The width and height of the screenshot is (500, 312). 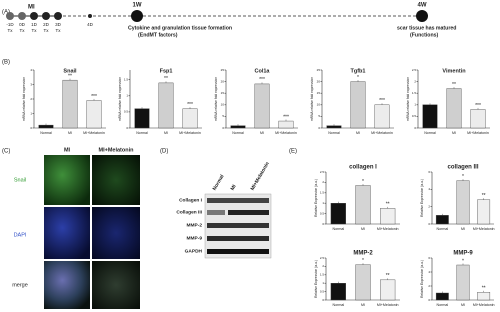 What do you see at coordinates (358, 78) in the screenshot?
I see `significance: *` at bounding box center [358, 78].